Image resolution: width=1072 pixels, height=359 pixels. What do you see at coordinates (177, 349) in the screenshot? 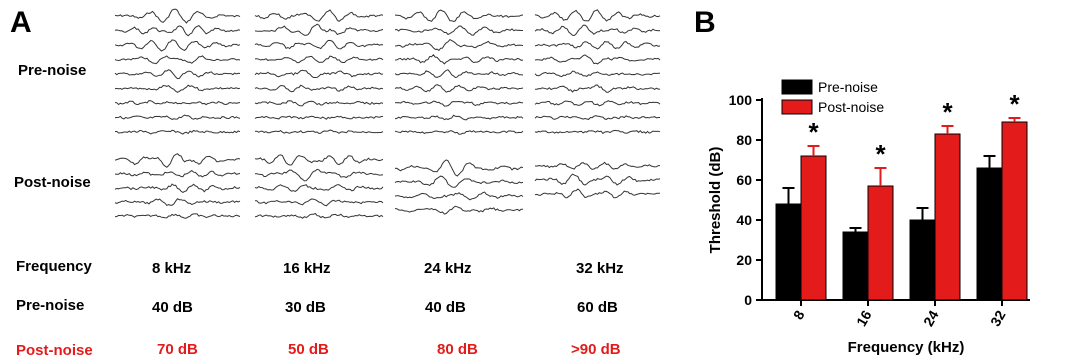
I see `post-noise-cell: 70 dB` at bounding box center [177, 349].